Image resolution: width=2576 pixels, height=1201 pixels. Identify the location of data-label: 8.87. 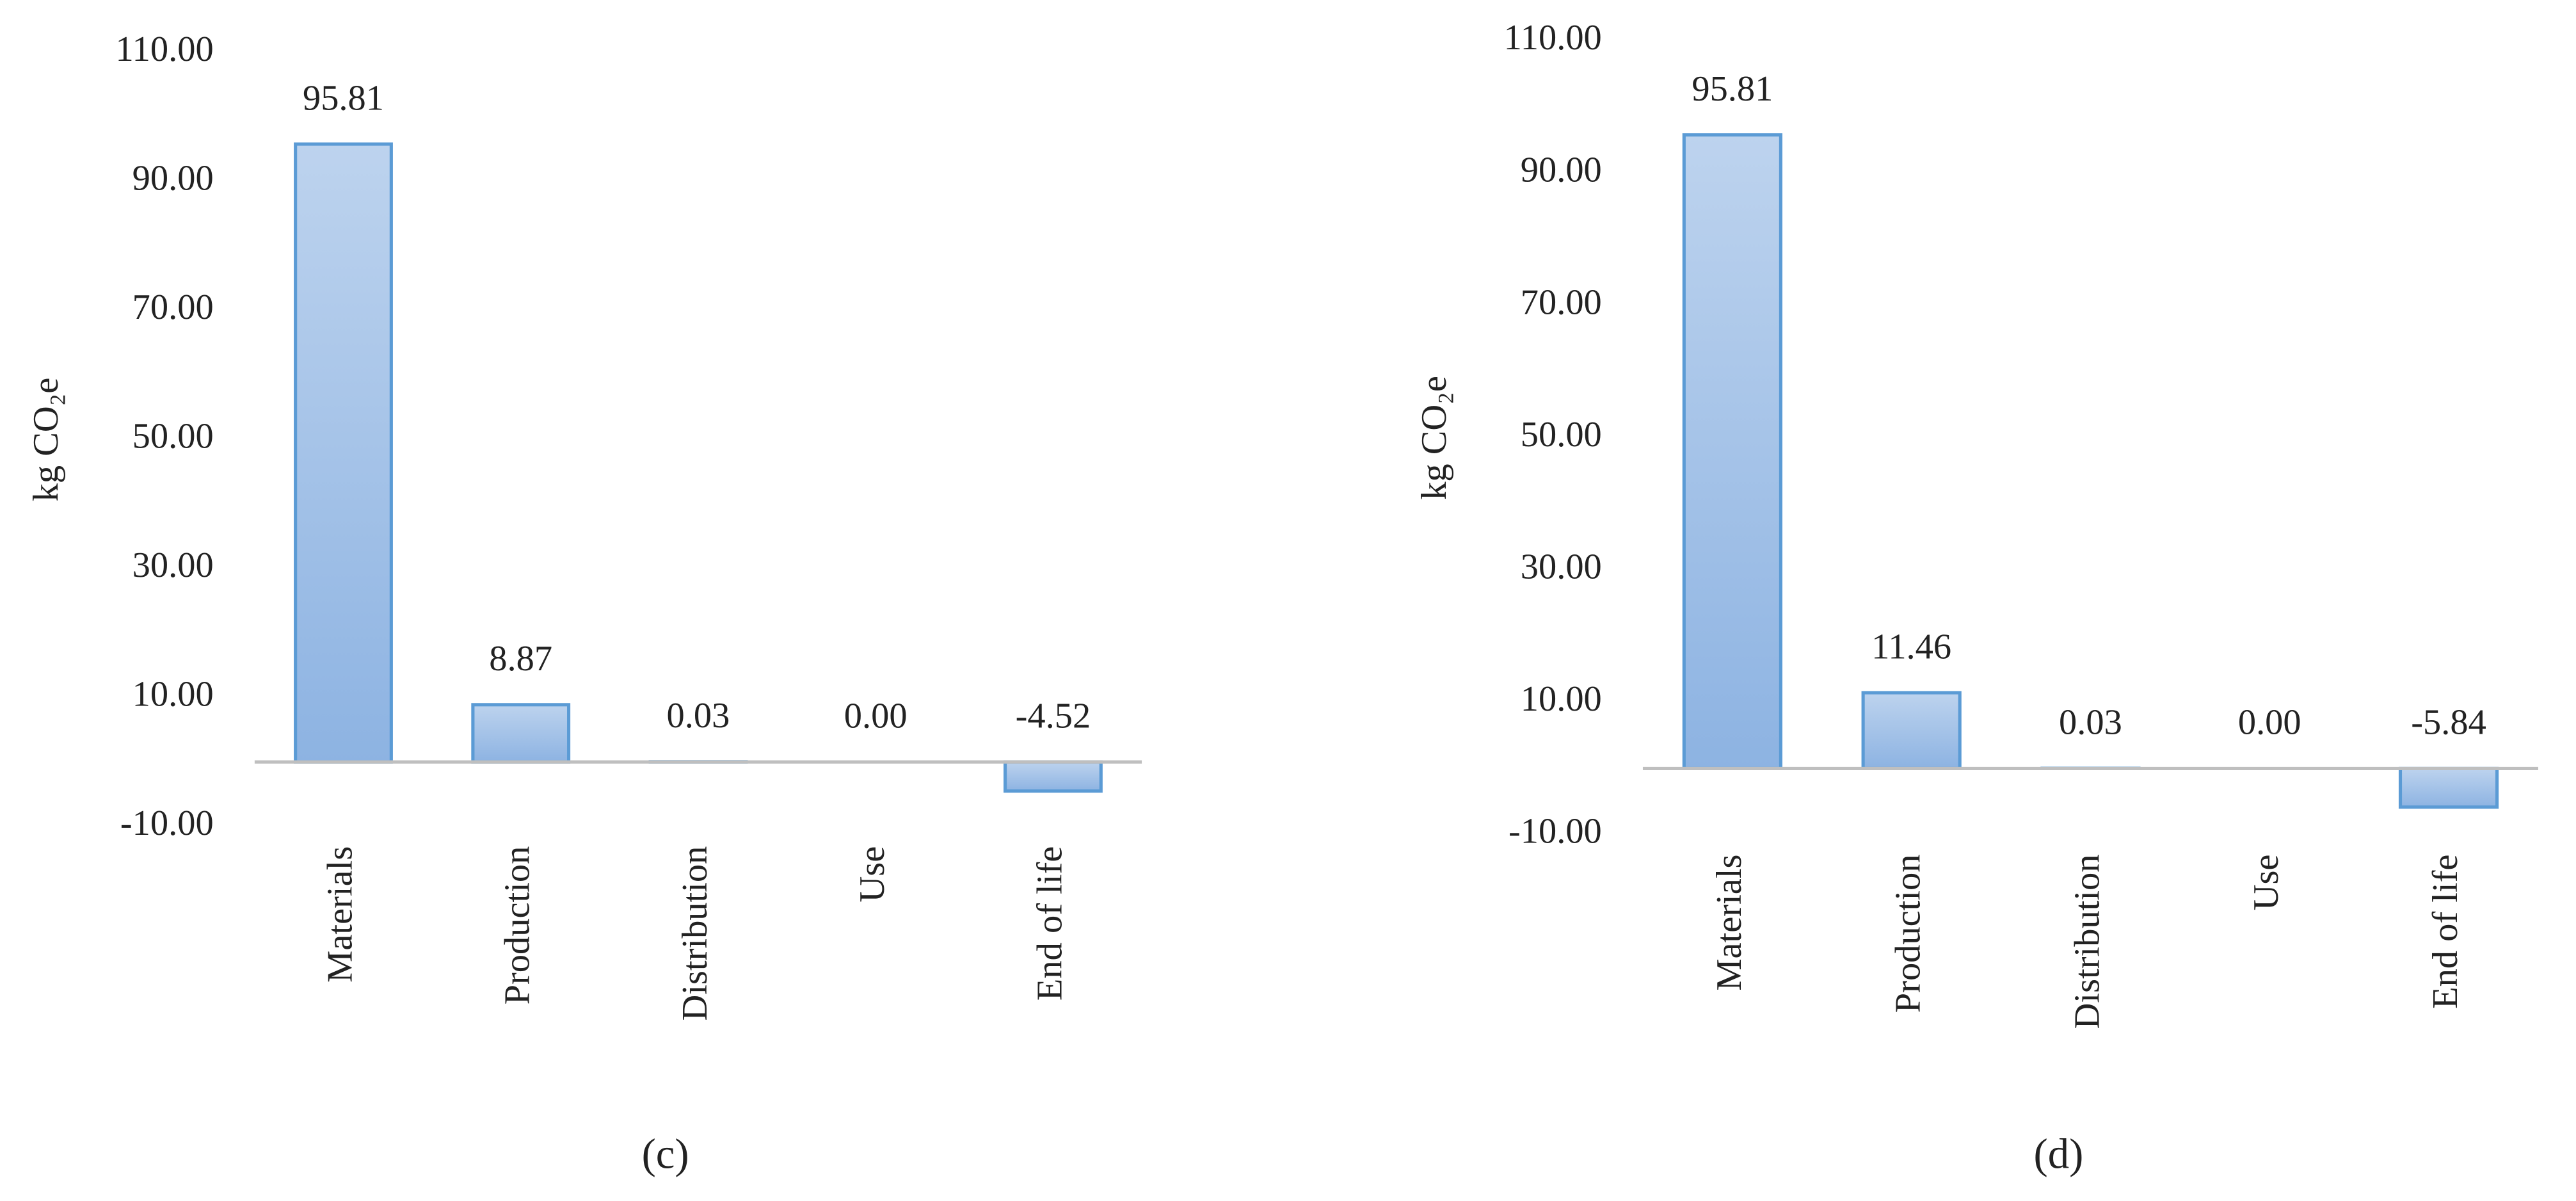
(520, 659).